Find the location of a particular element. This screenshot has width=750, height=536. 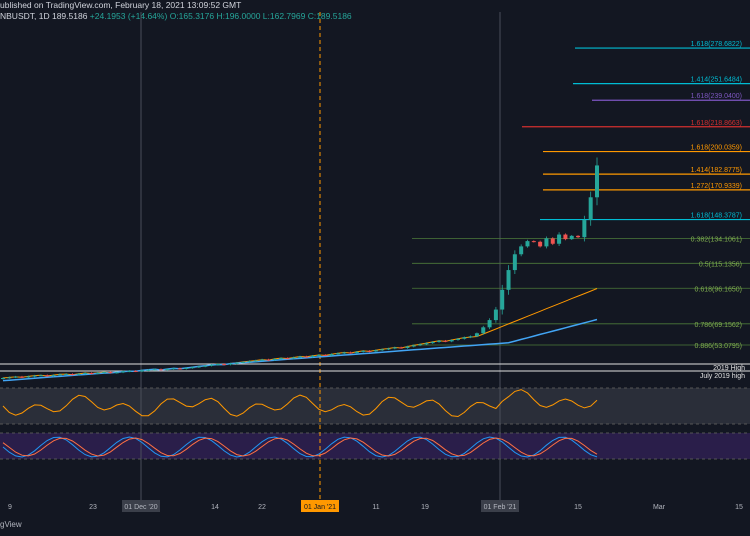

resistance-label: 1.618(218.8663) is located at coordinates (716, 123).